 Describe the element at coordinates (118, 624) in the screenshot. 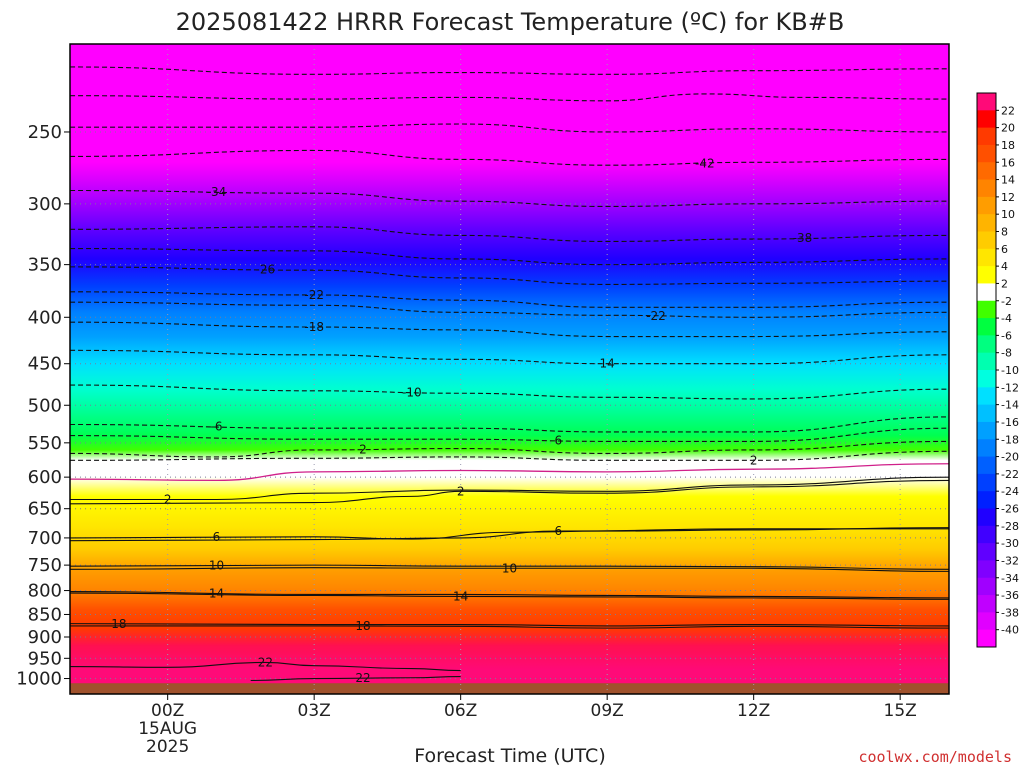

I see `isotherm-label: 18` at that location.